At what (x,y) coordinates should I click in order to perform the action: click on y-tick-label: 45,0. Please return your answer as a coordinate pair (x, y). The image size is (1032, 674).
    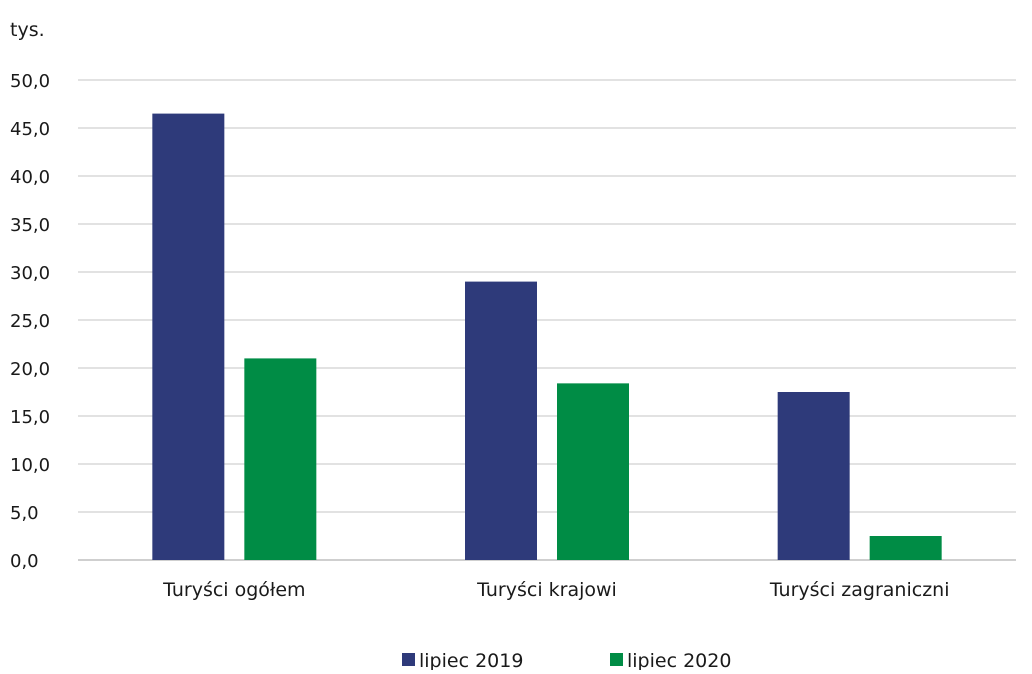
    Looking at the image, I should click on (30, 129).